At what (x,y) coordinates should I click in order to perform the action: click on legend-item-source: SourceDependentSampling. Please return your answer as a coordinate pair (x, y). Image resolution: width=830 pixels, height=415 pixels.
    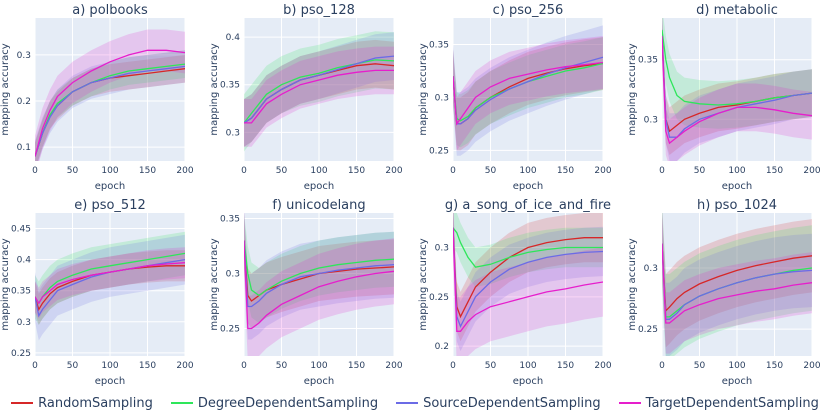
    Looking at the image, I should click on (498, 403).